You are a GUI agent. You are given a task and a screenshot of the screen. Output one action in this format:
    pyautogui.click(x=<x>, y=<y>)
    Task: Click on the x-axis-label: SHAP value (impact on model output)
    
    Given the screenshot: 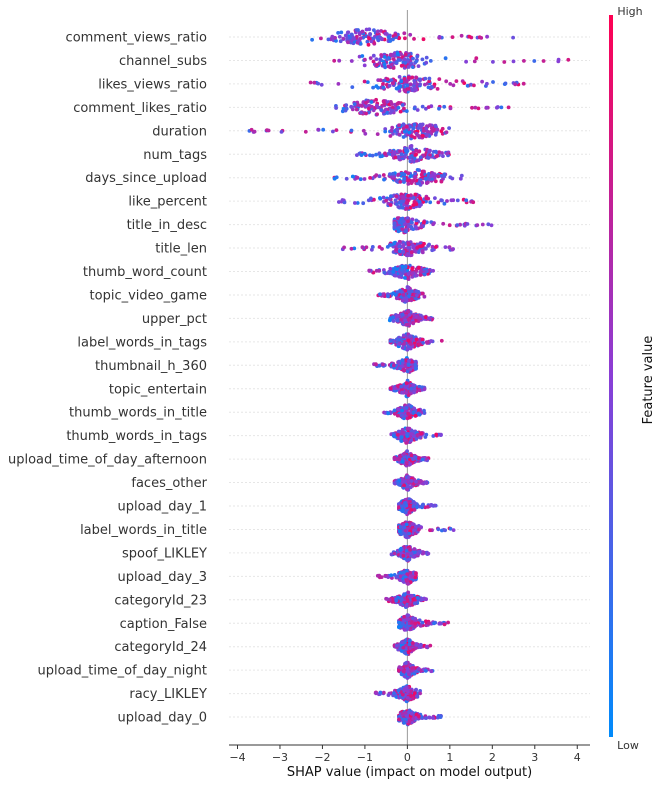 What is the action you would take?
    pyautogui.click(x=409, y=772)
    